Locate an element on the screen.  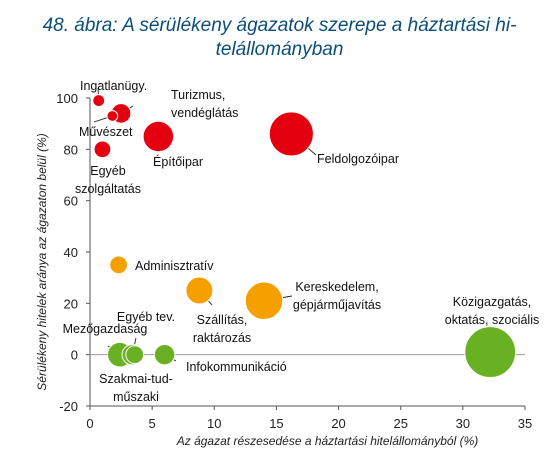
point-label-line: Feldolgozóipar is located at coordinates (358, 159).